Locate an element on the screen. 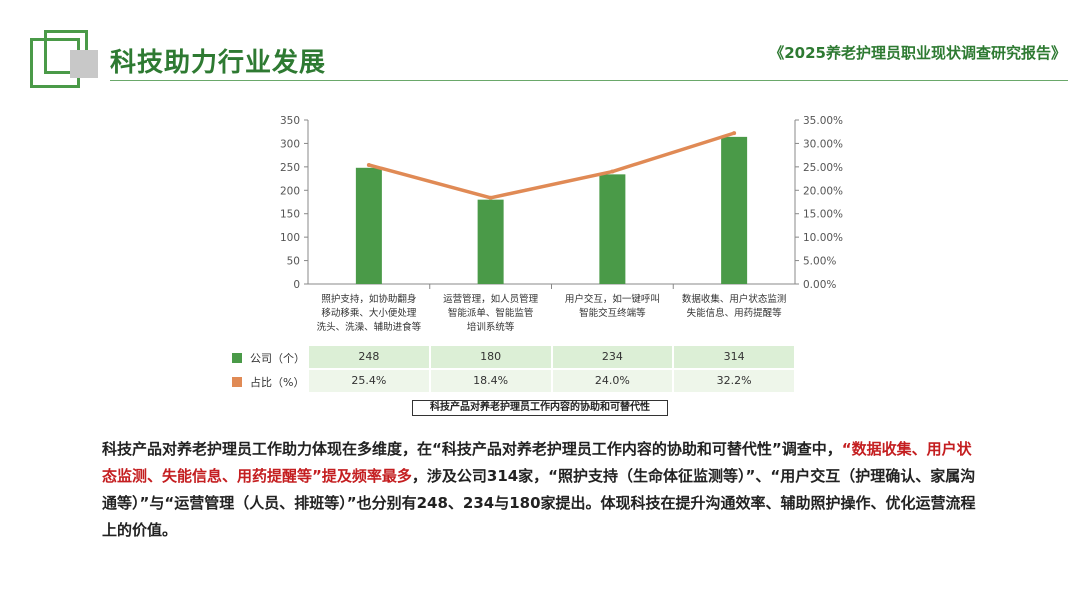 The width and height of the screenshot is (1080, 608). legend-line: 占比（%） is located at coordinates (268, 382).